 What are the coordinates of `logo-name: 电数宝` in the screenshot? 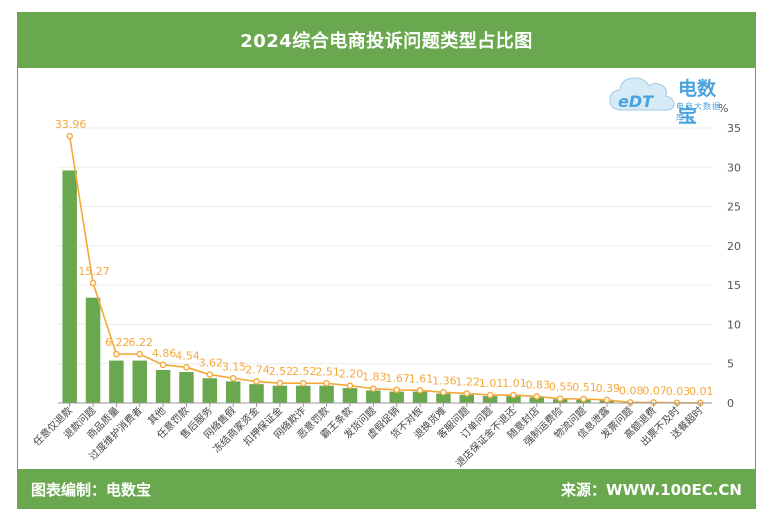 It's located at (697, 102).